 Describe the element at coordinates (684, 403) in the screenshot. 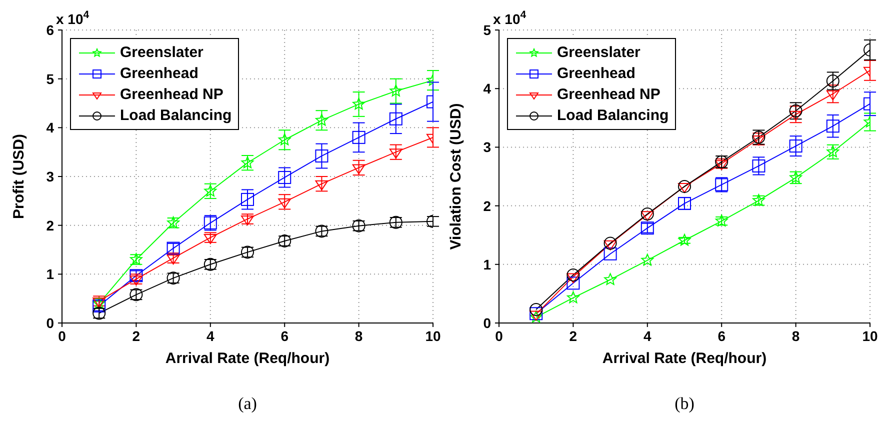

I see `text: (b)` at that location.